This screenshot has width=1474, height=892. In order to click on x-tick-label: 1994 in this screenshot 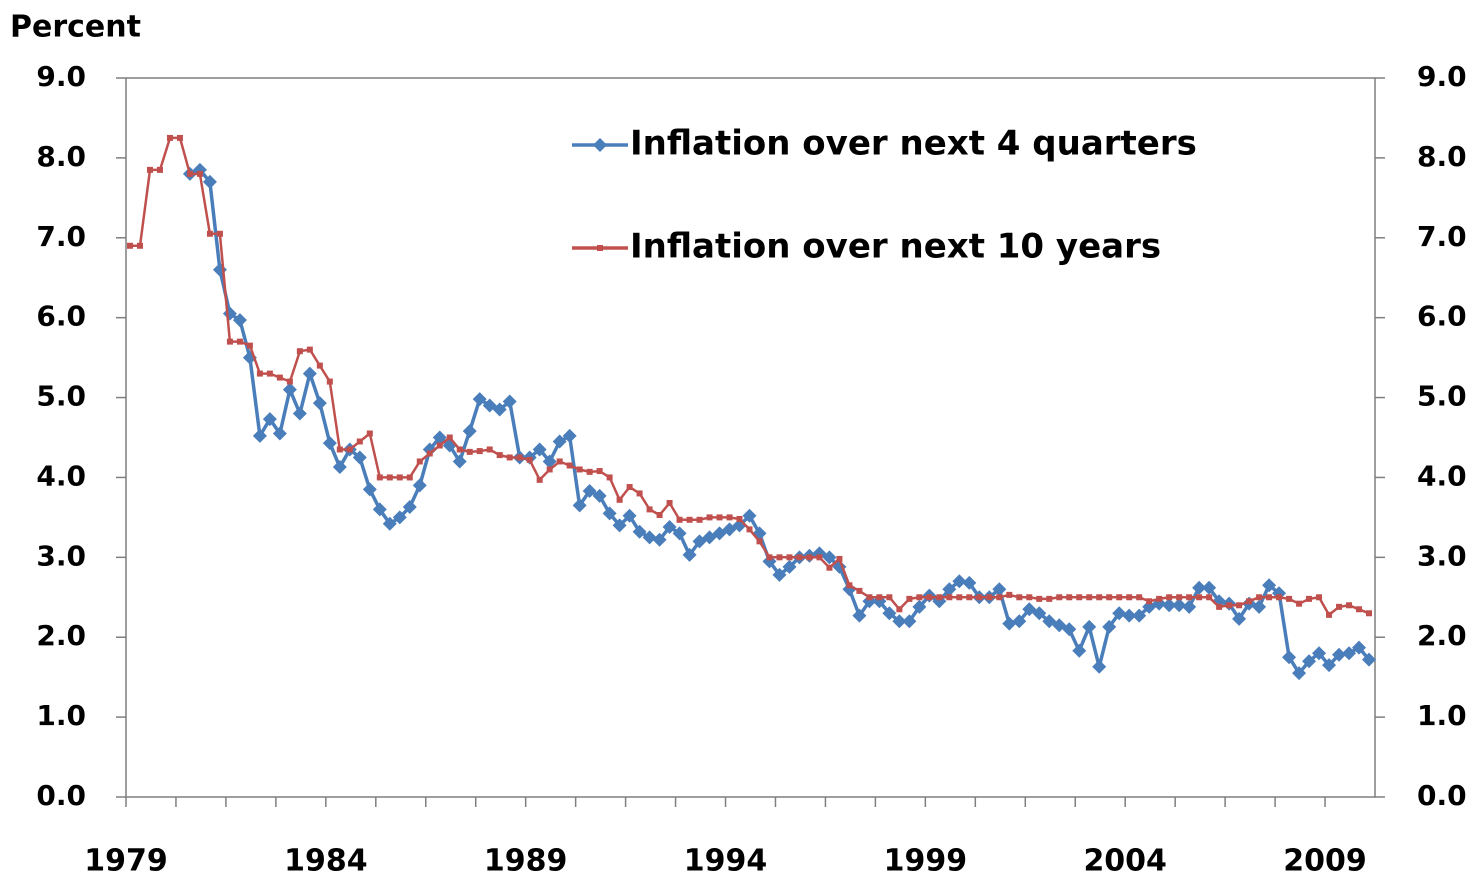, I will do `click(726, 861)`.